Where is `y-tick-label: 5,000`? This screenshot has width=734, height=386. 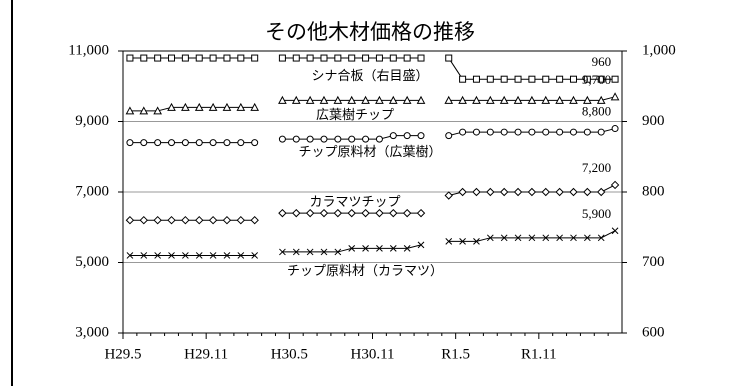
y-tick-label: 5,000 is located at coordinates (92, 262).